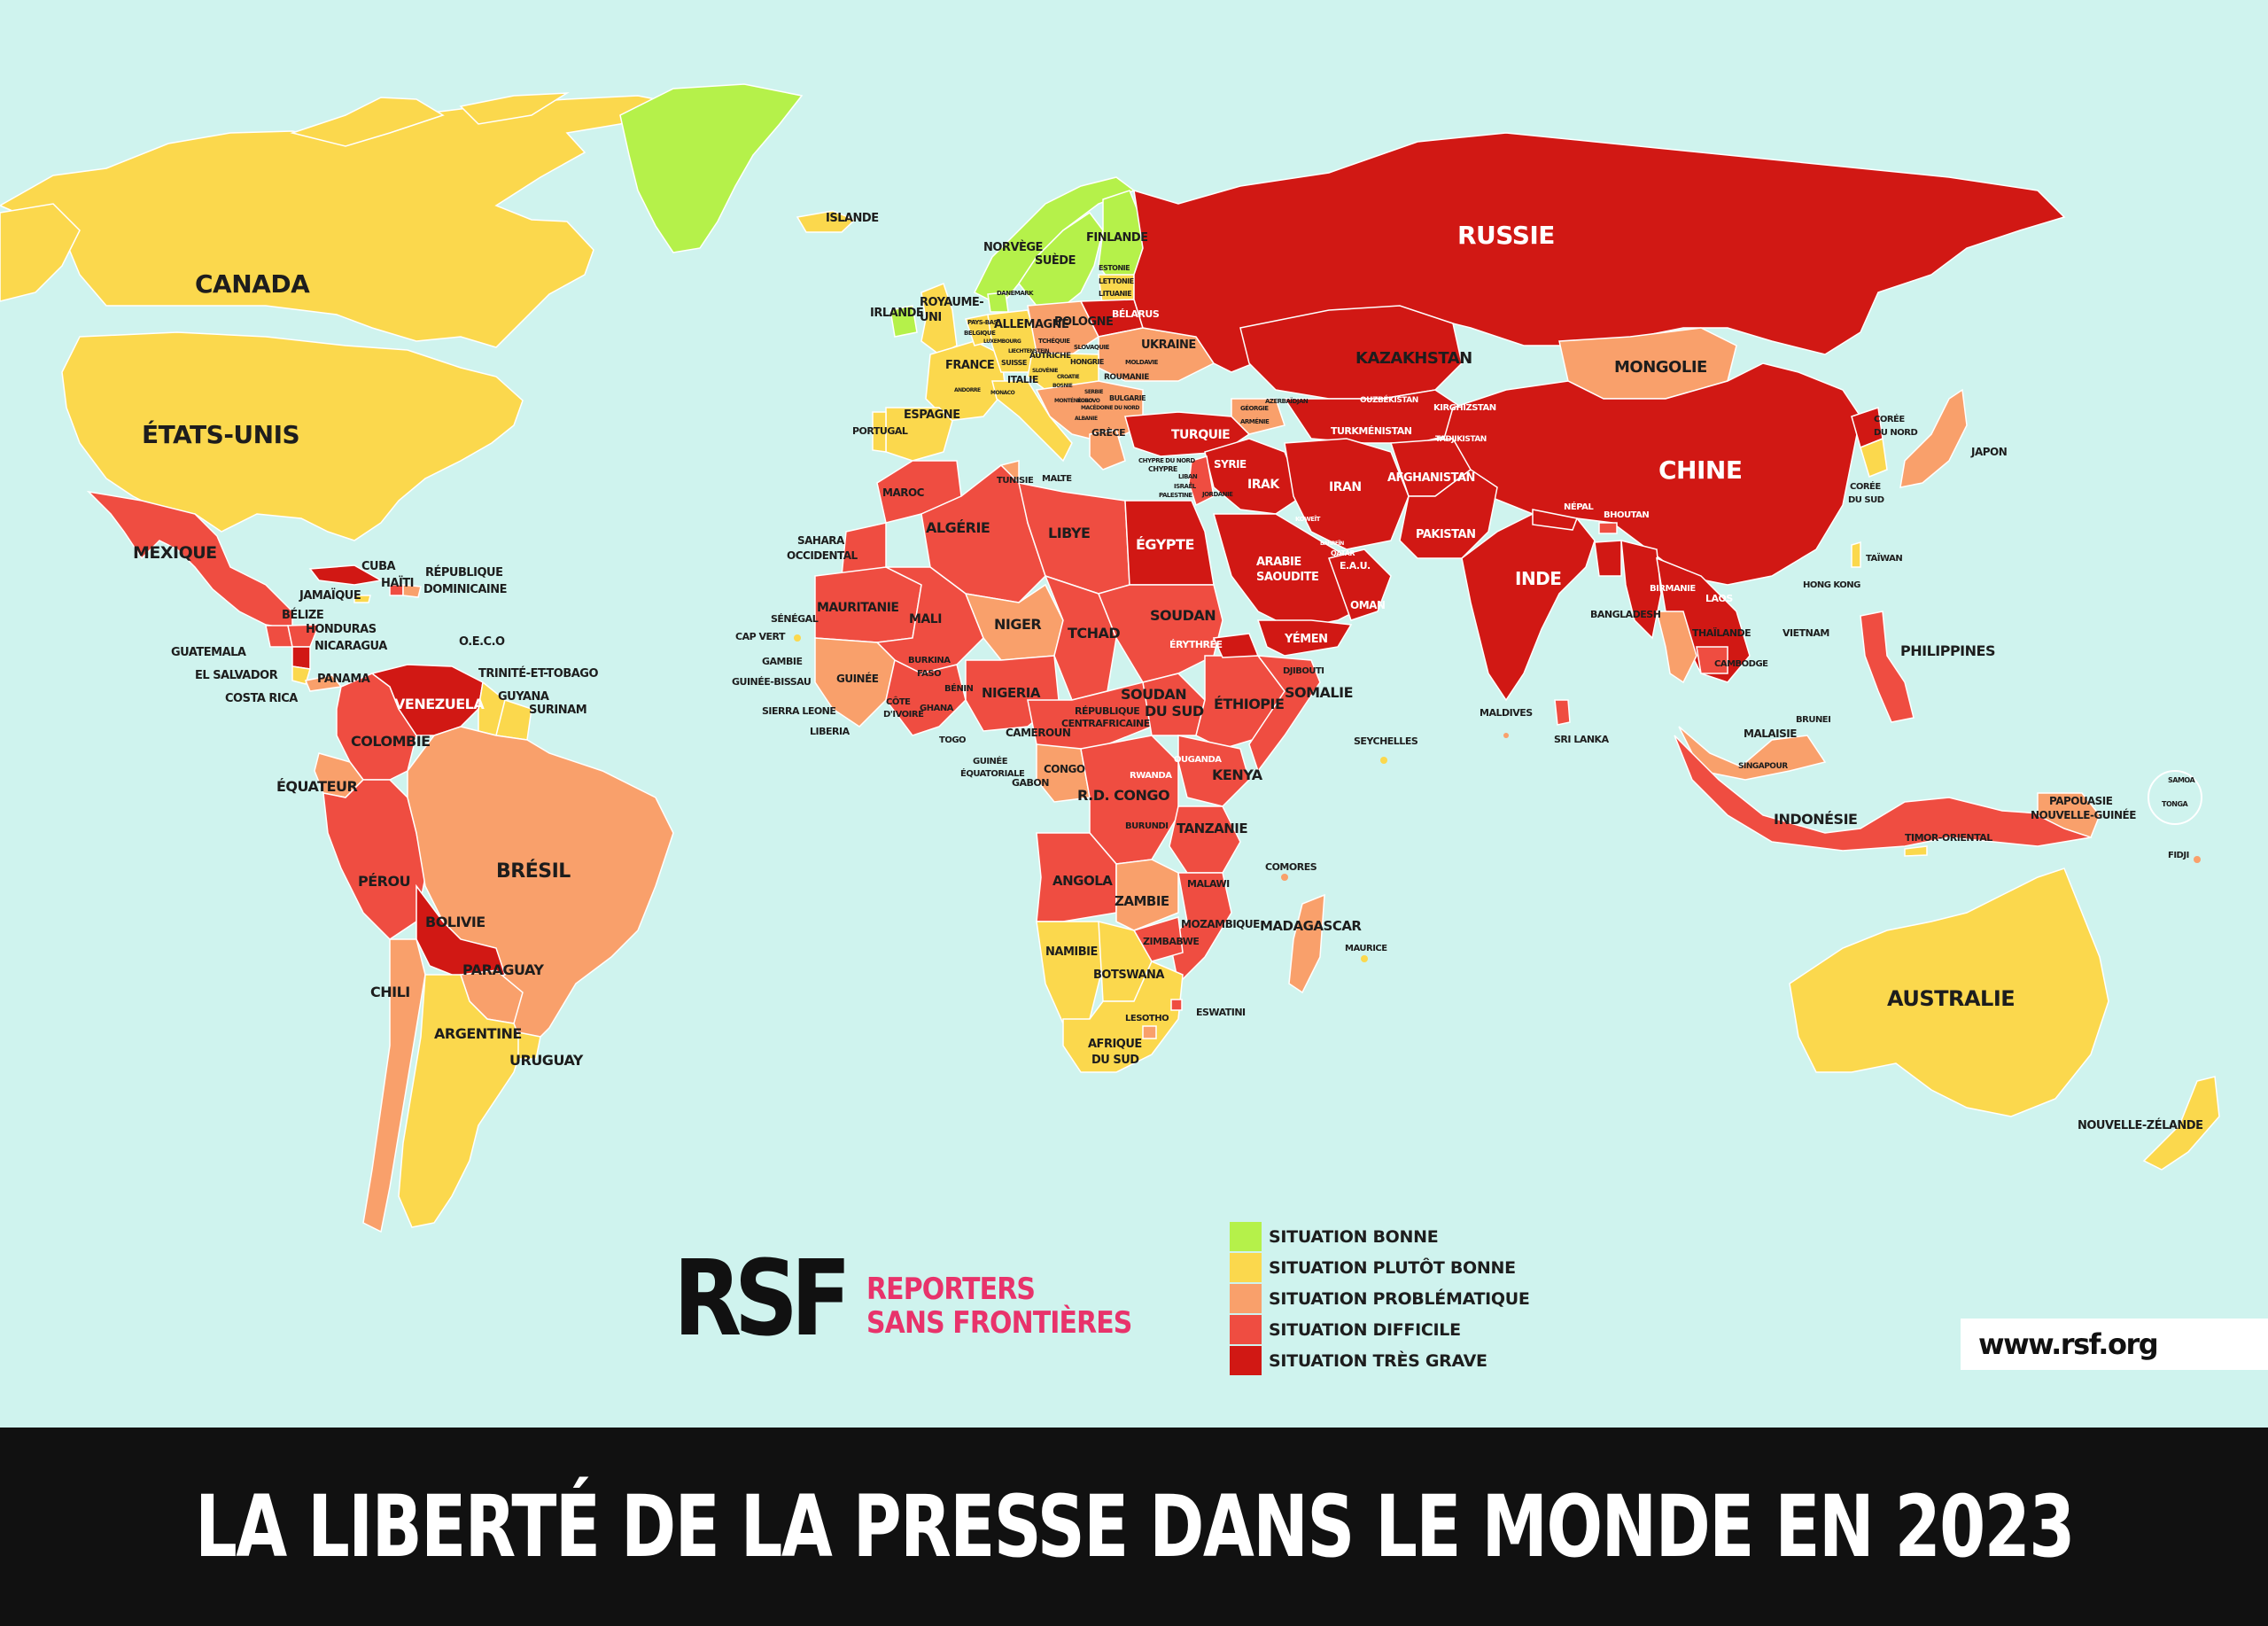 This screenshot has width=2268, height=1626. Describe the element at coordinates (1038, 733) in the screenshot. I see `label-cameroun: CAMEROUN` at that location.